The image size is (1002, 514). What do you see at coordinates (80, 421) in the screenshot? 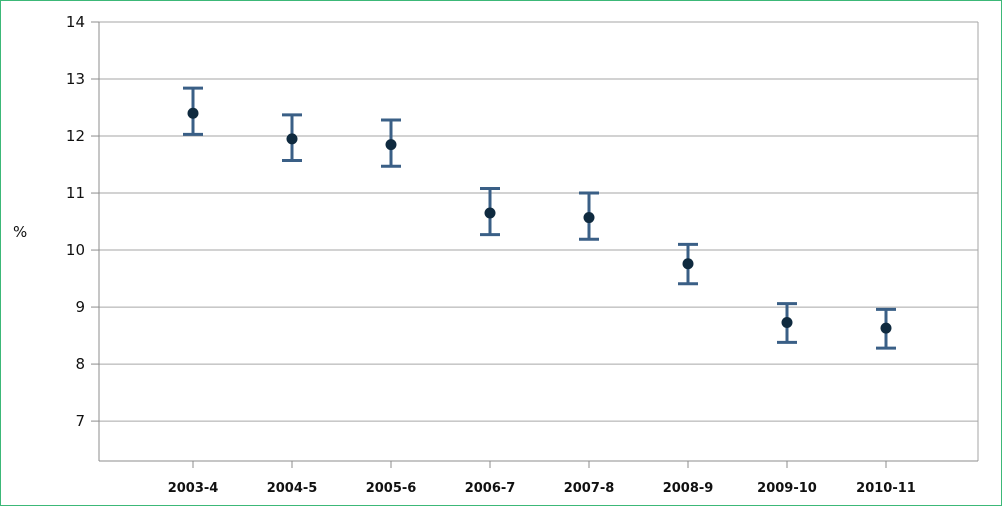
I see `y-tick-label: 7` at bounding box center [80, 421].